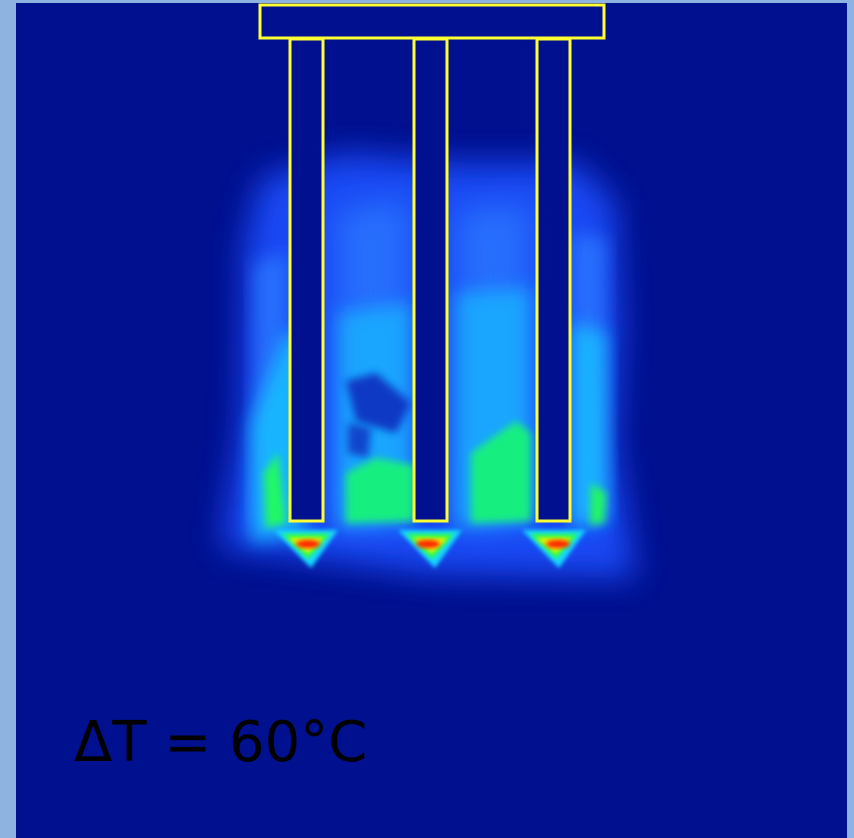  What do you see at coordinates (430, 280) in the screenshot?
I see `rod-center-outline` at bounding box center [430, 280].